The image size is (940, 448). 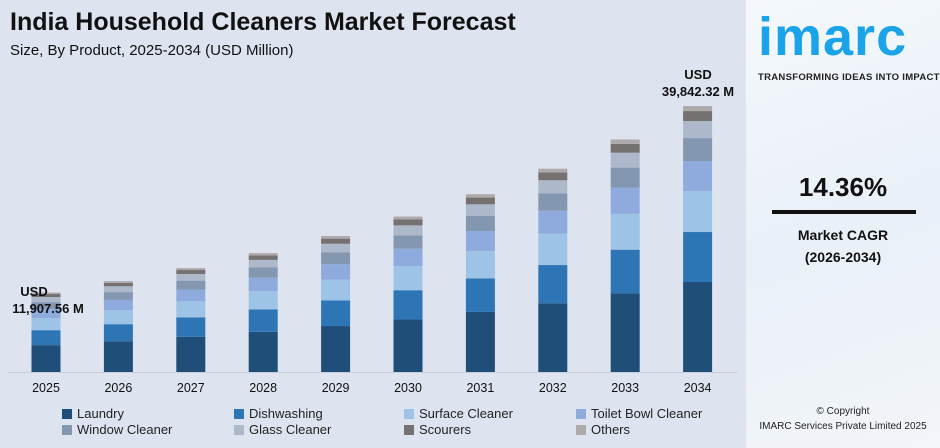 I want to click on bar-segment-2029-dishwashing, so click(x=336, y=313).